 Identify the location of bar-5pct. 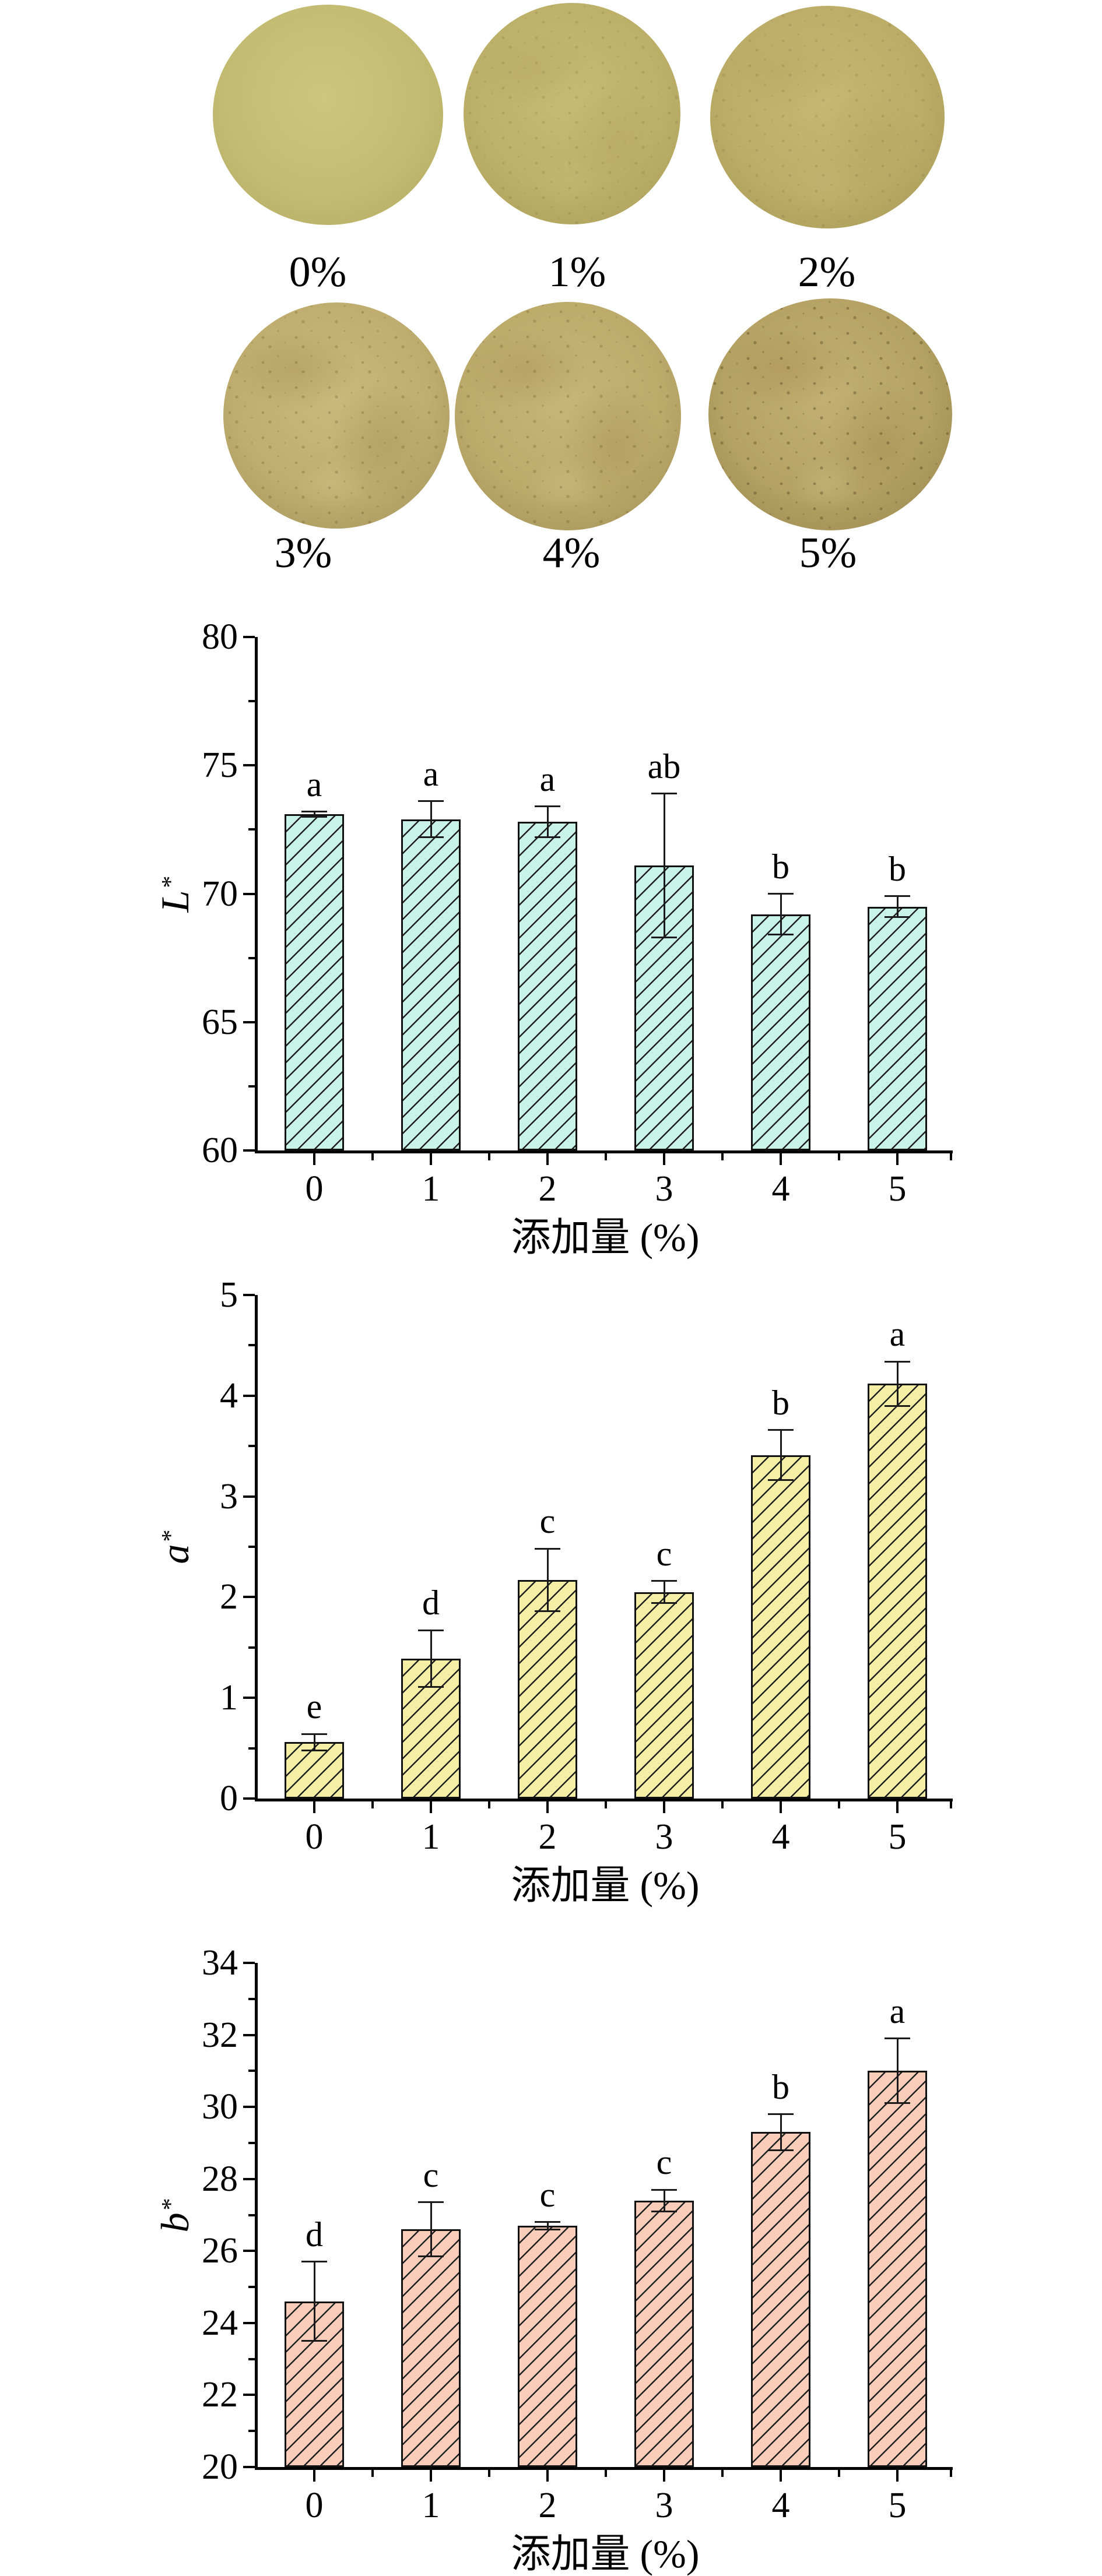
(897, 2269).